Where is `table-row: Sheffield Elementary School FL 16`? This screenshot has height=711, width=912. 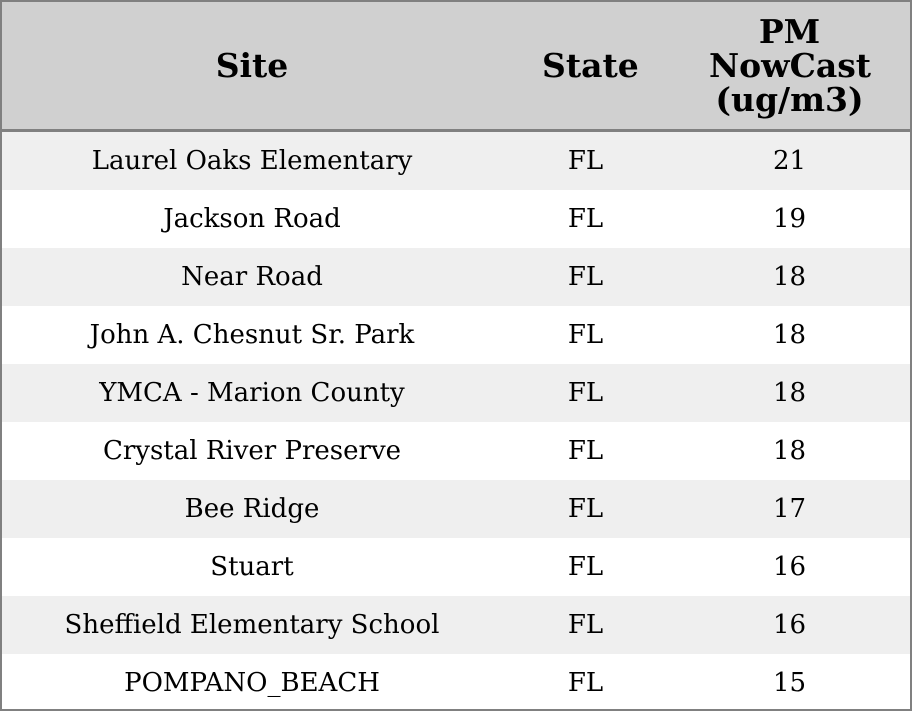 table-row: Sheffield Elementary School FL 16 is located at coordinates (456, 625).